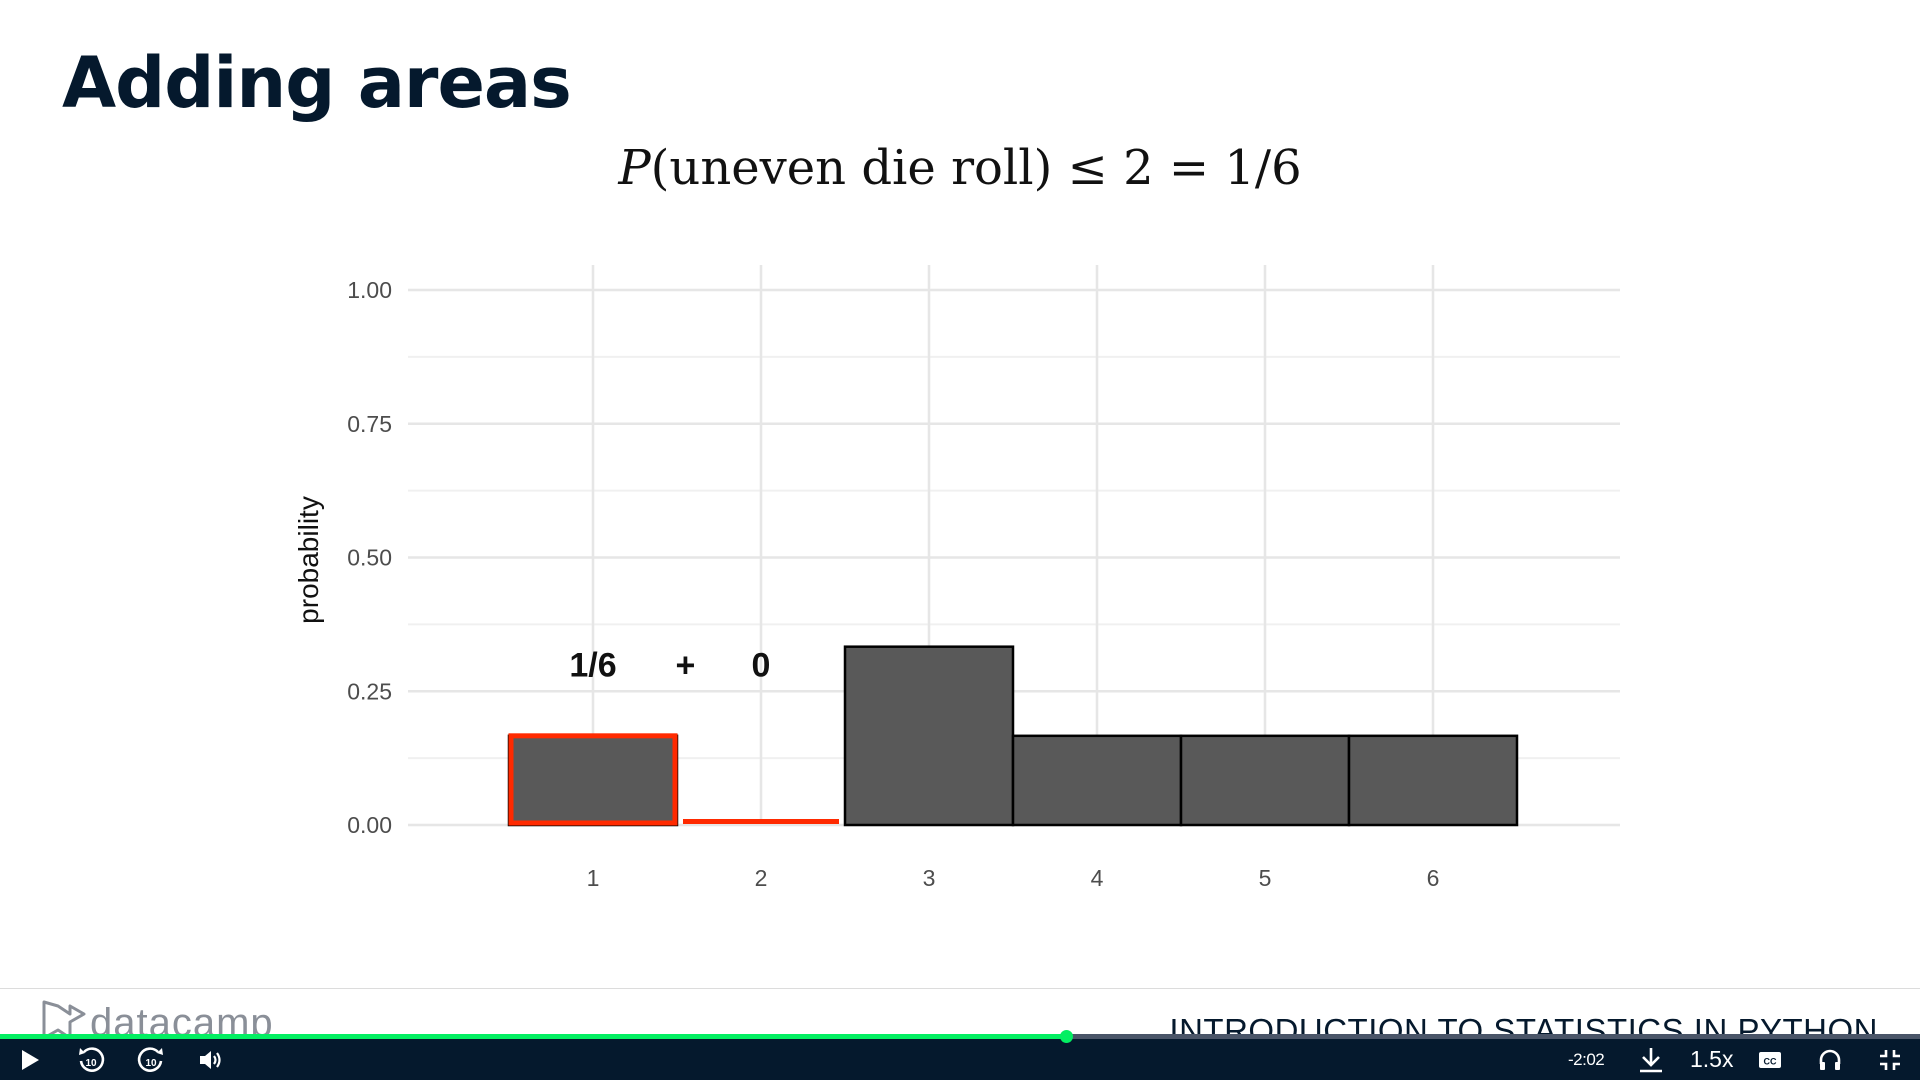 The width and height of the screenshot is (1920, 1080). What do you see at coordinates (1265, 878) in the screenshot?
I see `x-tick-label: 5` at bounding box center [1265, 878].